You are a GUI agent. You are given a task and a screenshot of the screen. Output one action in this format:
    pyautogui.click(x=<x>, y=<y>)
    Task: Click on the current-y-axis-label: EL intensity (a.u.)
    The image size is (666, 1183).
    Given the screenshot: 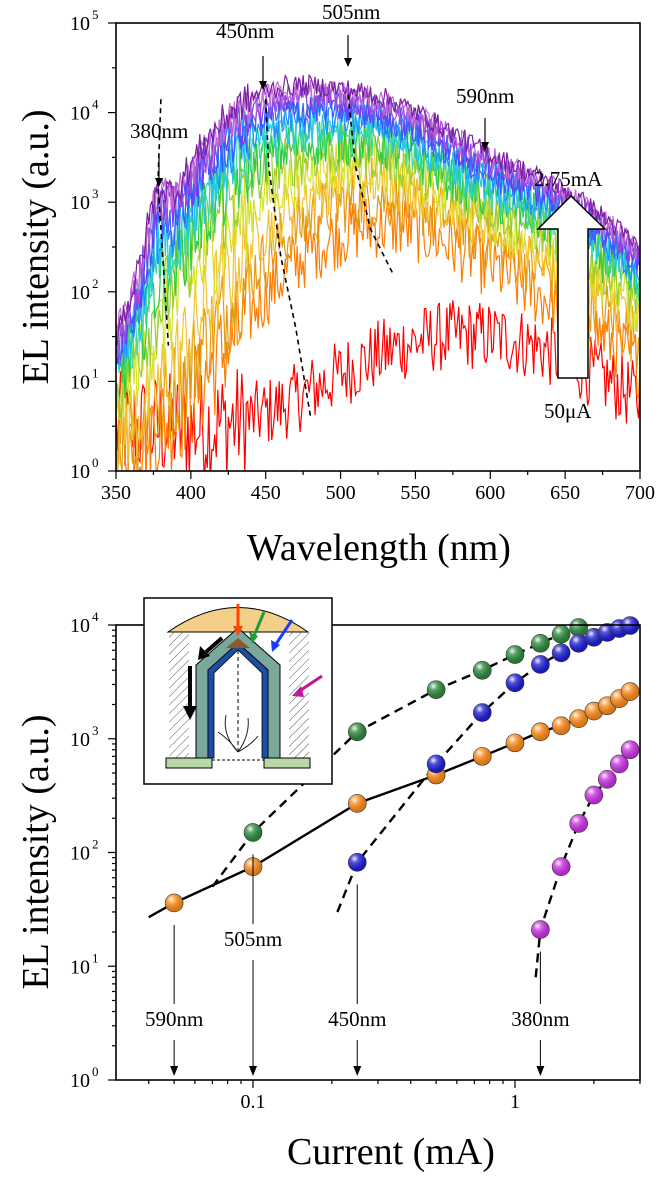 What is the action you would take?
    pyautogui.click(x=36, y=851)
    